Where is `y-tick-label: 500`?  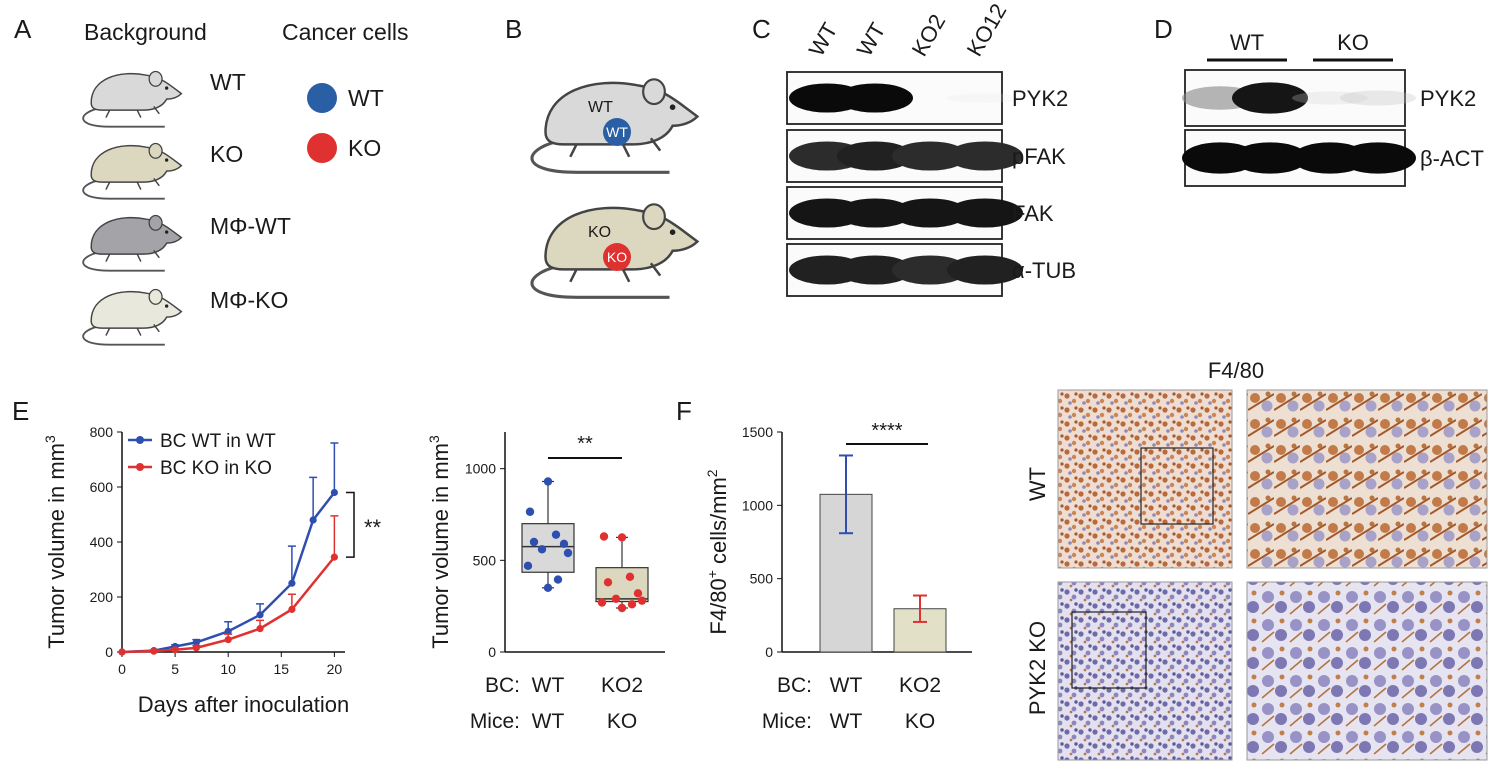 y-tick-label: 500 is located at coordinates (485, 560).